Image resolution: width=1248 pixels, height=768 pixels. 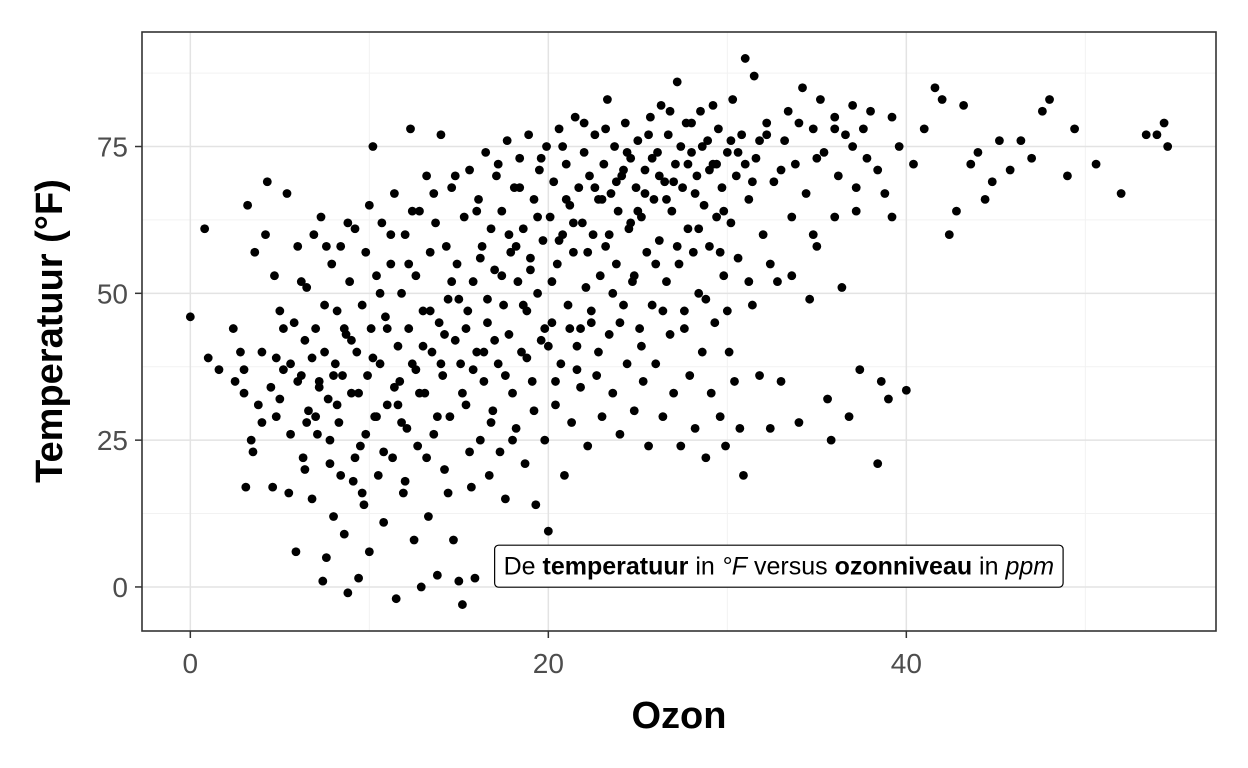 I want to click on annotation-text-part: versus, so click(x=791, y=566).